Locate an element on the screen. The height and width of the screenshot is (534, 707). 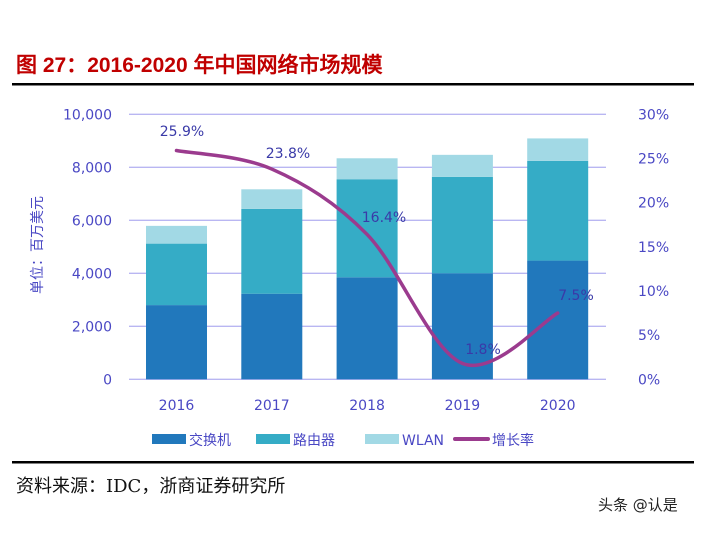
y2-tick-label: 0% is located at coordinates (649, 380).